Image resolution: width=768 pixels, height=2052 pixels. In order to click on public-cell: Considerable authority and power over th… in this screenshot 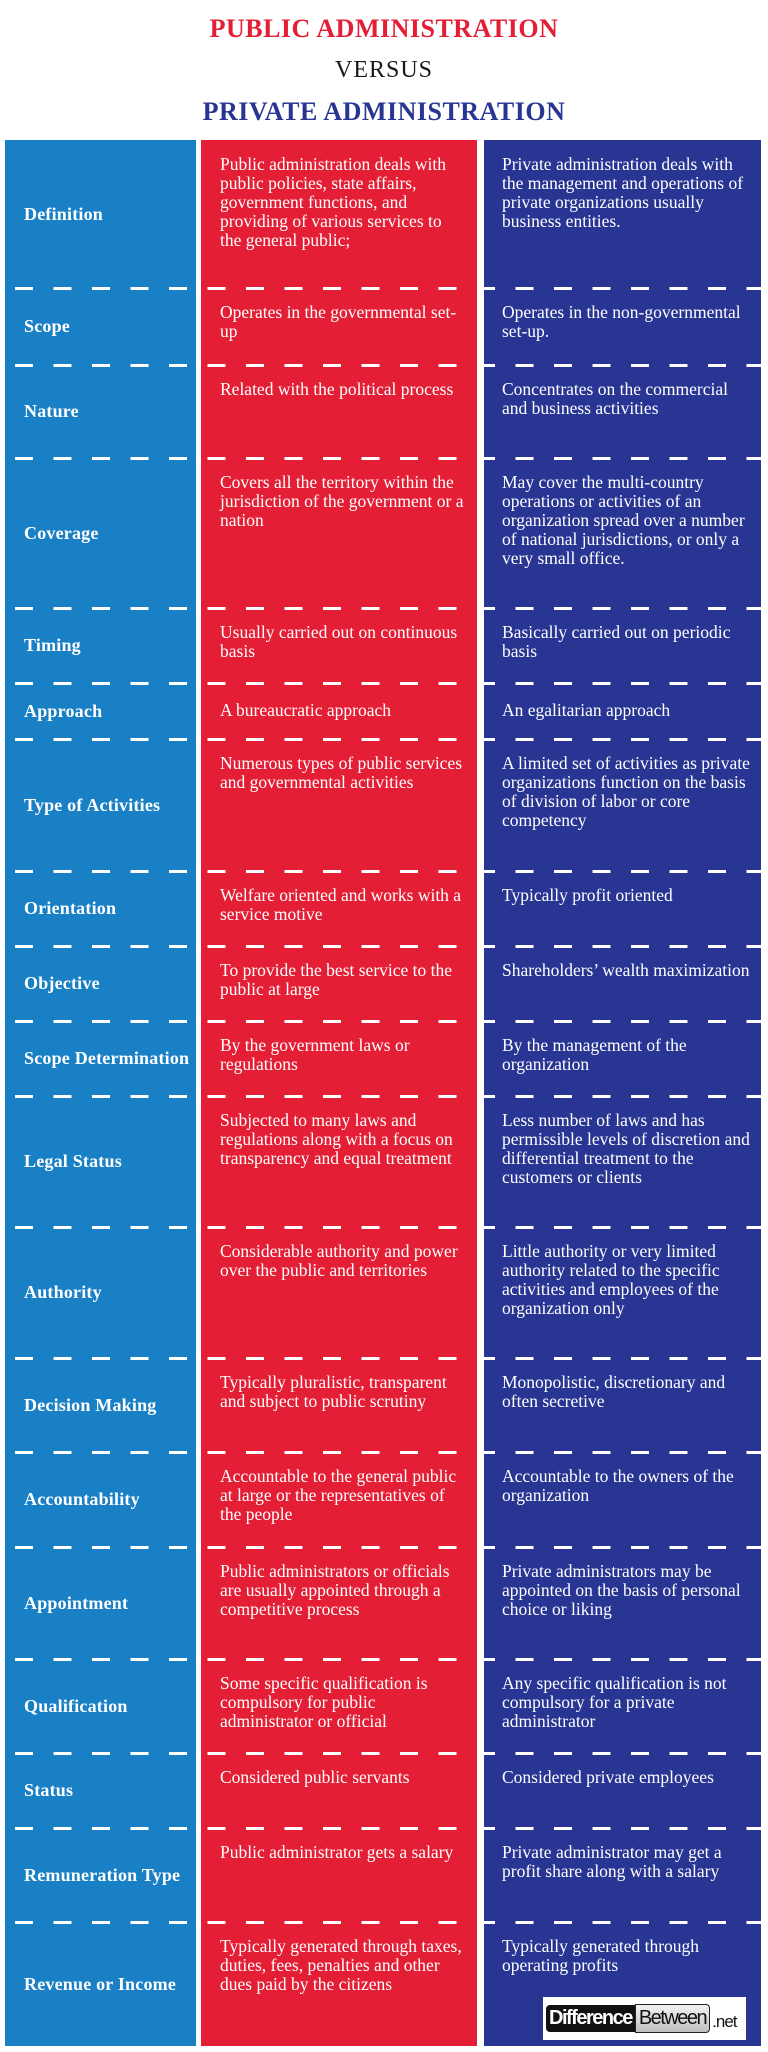, I will do `click(339, 1260)`.